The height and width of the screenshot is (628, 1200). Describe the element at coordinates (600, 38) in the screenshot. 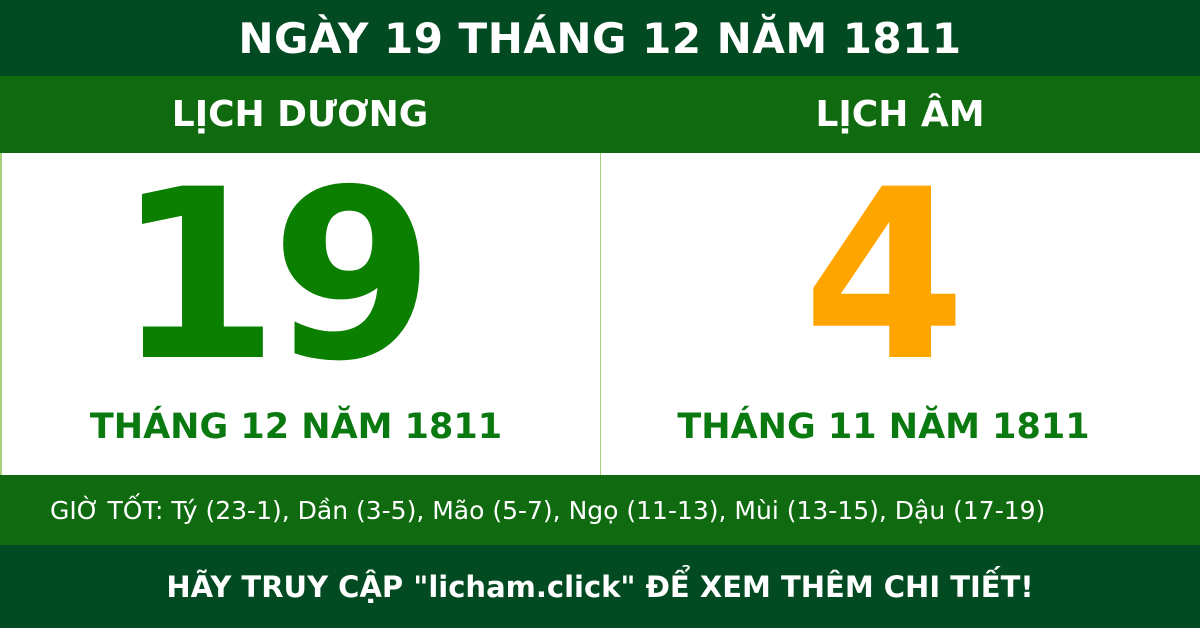

I see `page-title: NGÀY 19 THÁNG 12 NĂM 1811` at that location.